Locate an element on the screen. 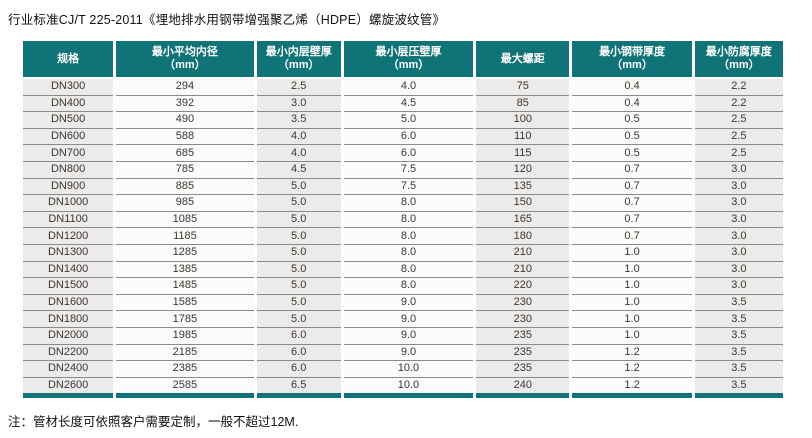 The image size is (812, 438). table-cell: DN600 is located at coordinates (68, 137).